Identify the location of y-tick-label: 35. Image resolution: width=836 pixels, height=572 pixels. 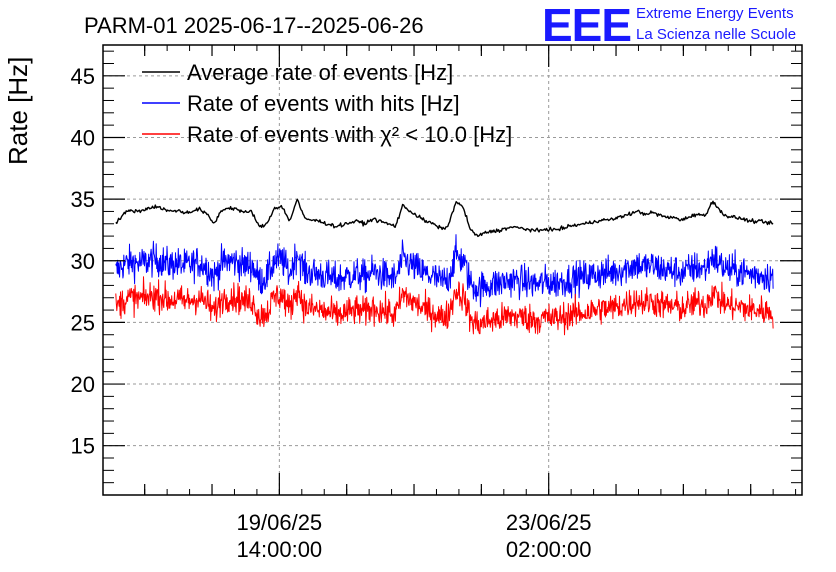
(83, 199).